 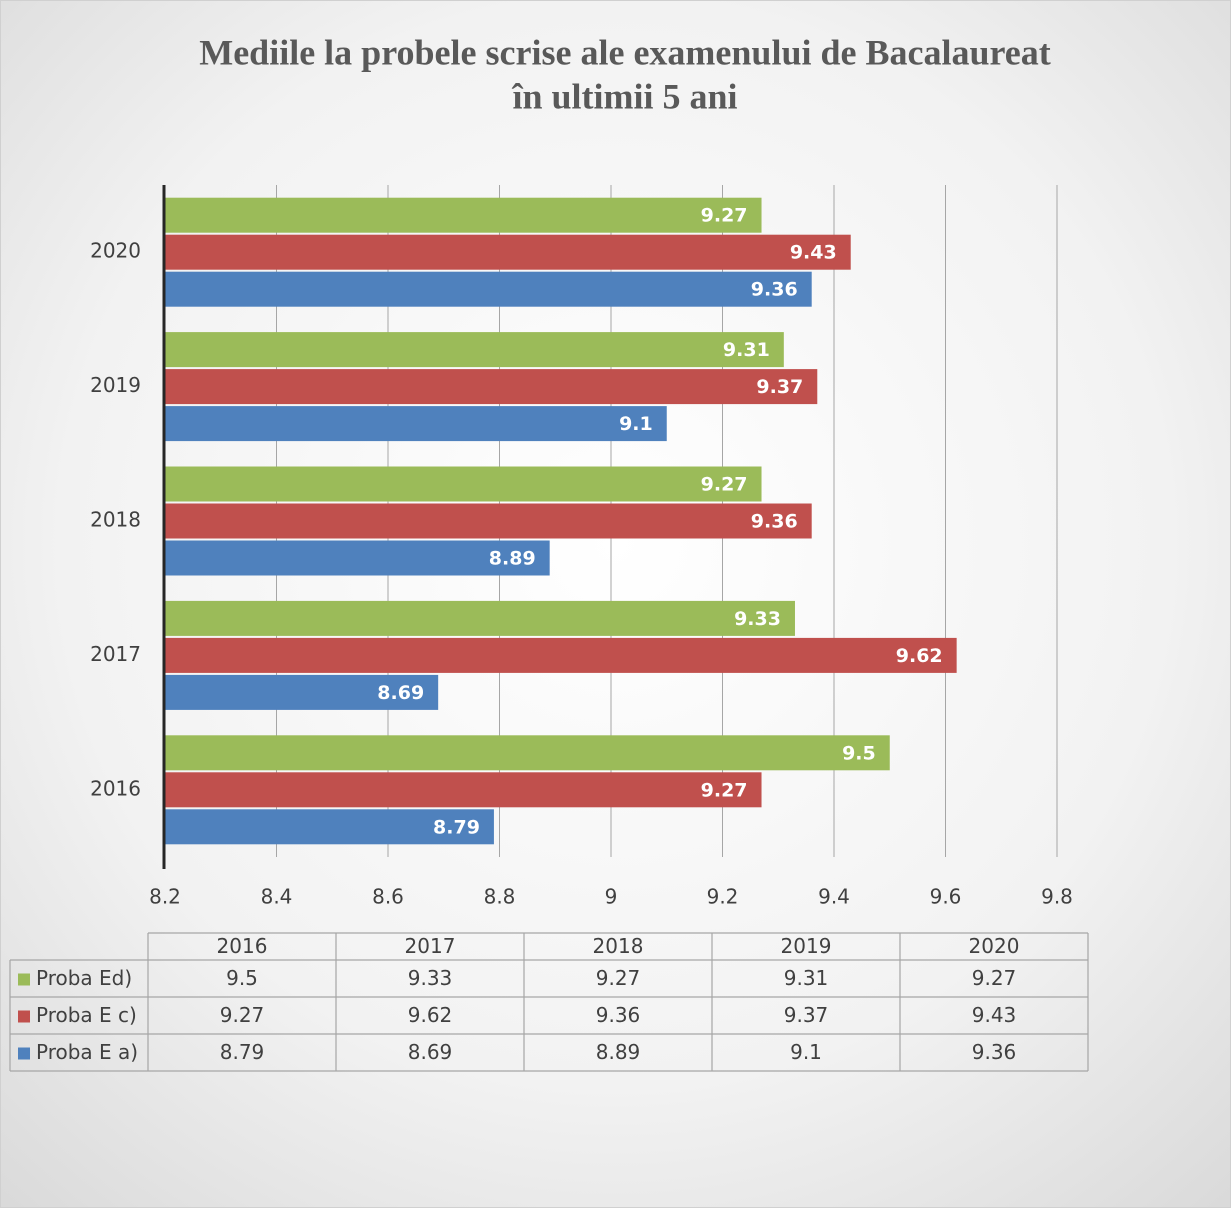 I want to click on table-cell: 9.62, so click(x=430, y=1015).